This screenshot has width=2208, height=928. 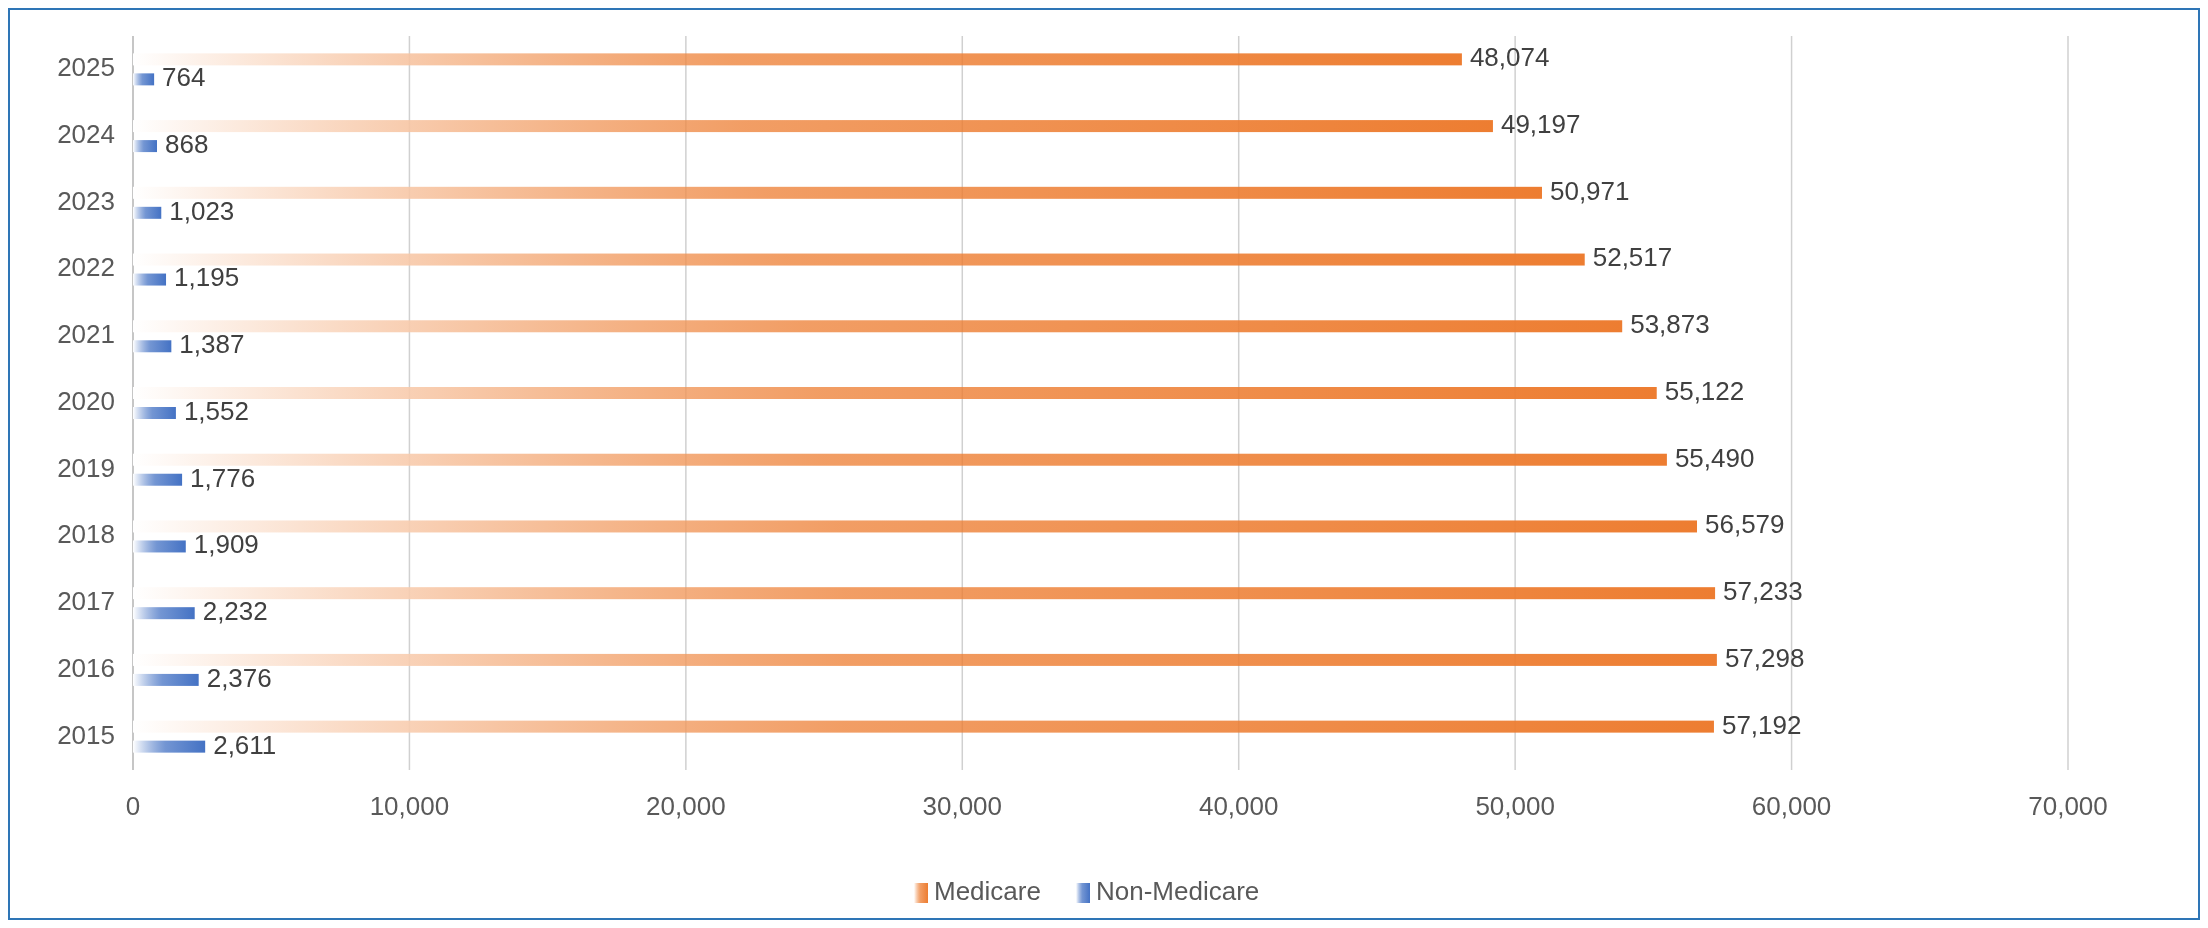 I want to click on x-tick-label: 70,000, so click(x=2068, y=806).